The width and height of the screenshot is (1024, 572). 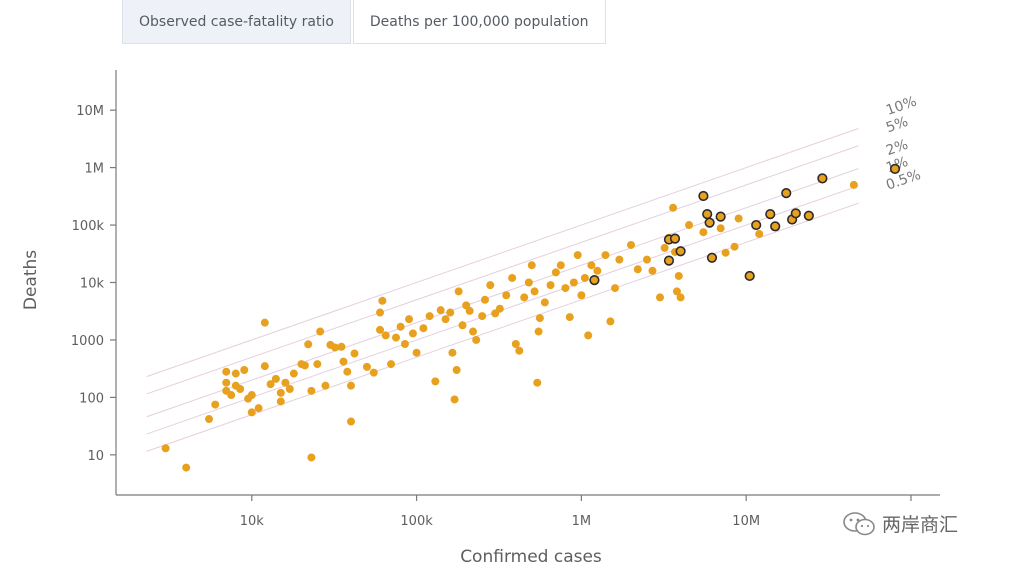 I want to click on tab-deaths-per-100k: Deaths per 100,000 population, so click(x=479, y=22).